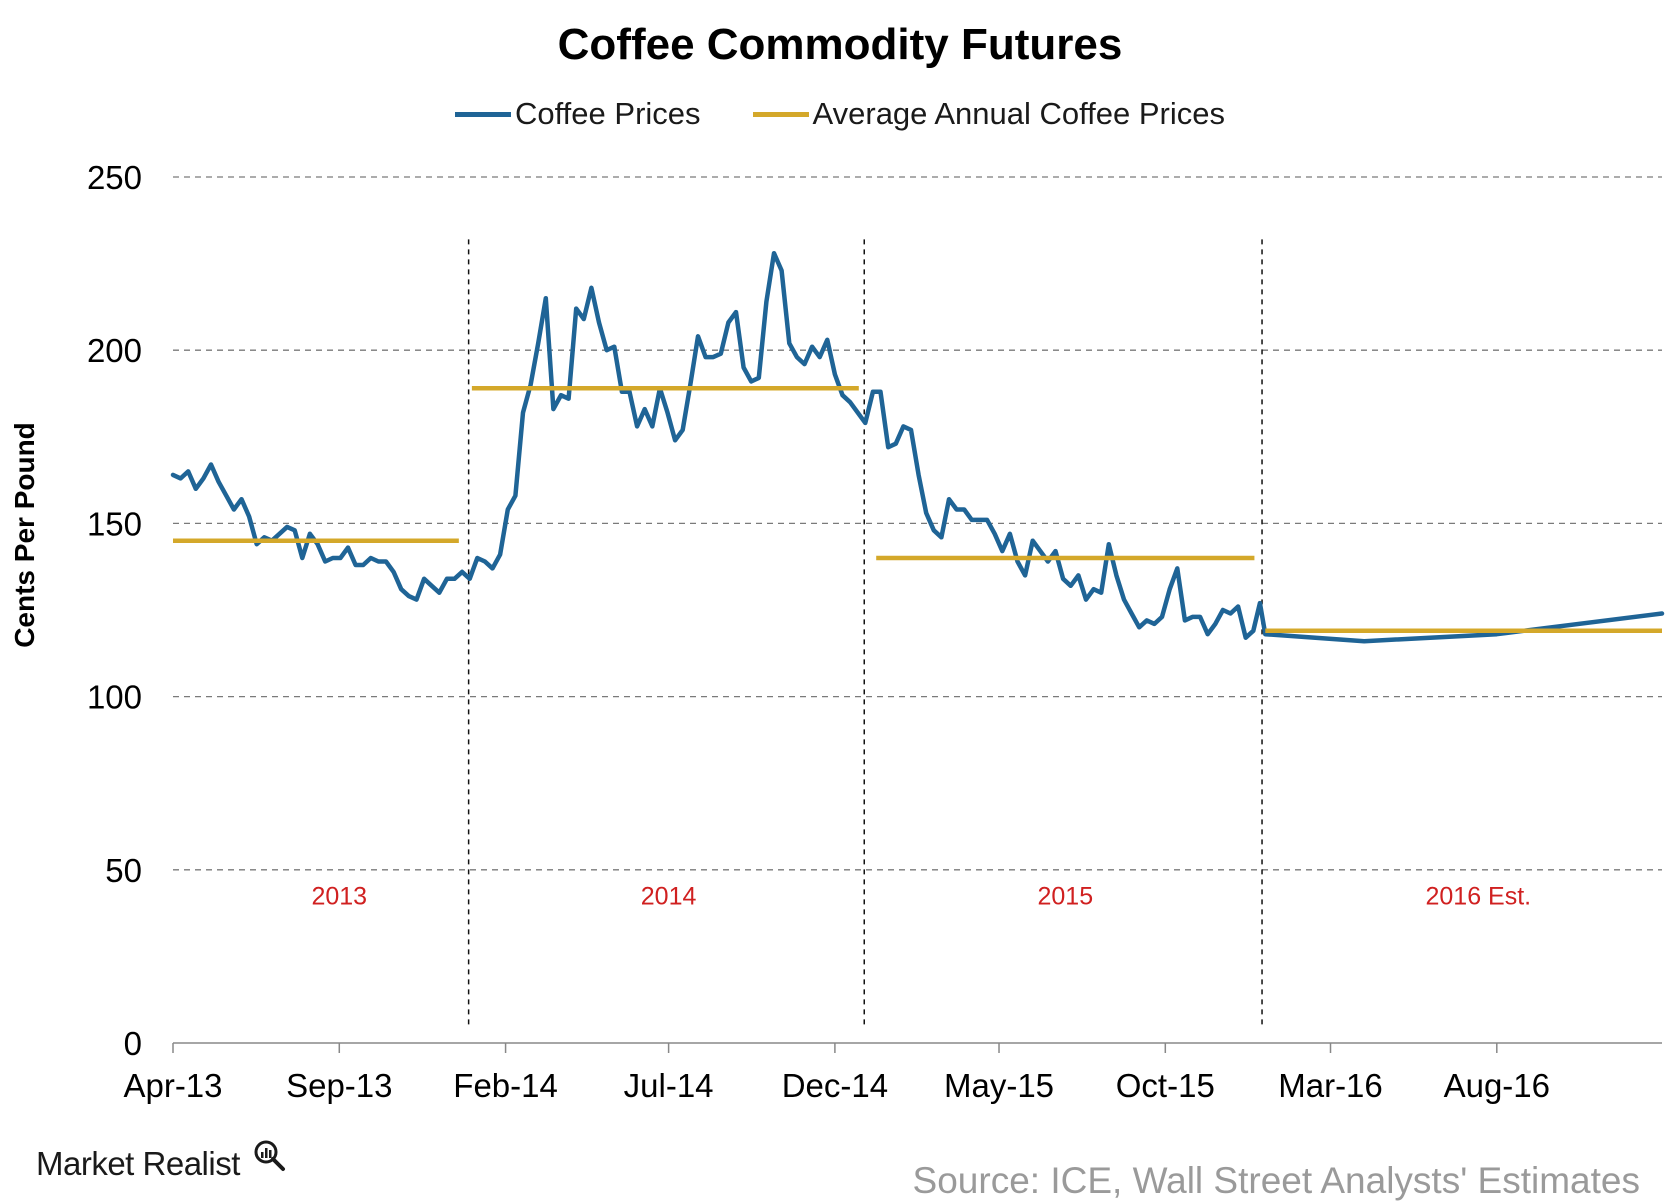 This screenshot has width=1680, height=1202. What do you see at coordinates (1330, 1085) in the screenshot?
I see `x-tick-label-Mar-16: Mar-16` at bounding box center [1330, 1085].